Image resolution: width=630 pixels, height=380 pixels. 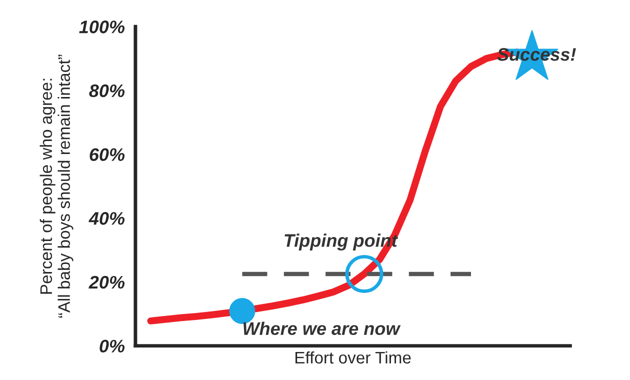 What do you see at coordinates (57, 186) in the screenshot?
I see `y-axis-title: Percent of people who agree: “All baby boys should remain intact”` at bounding box center [57, 186].